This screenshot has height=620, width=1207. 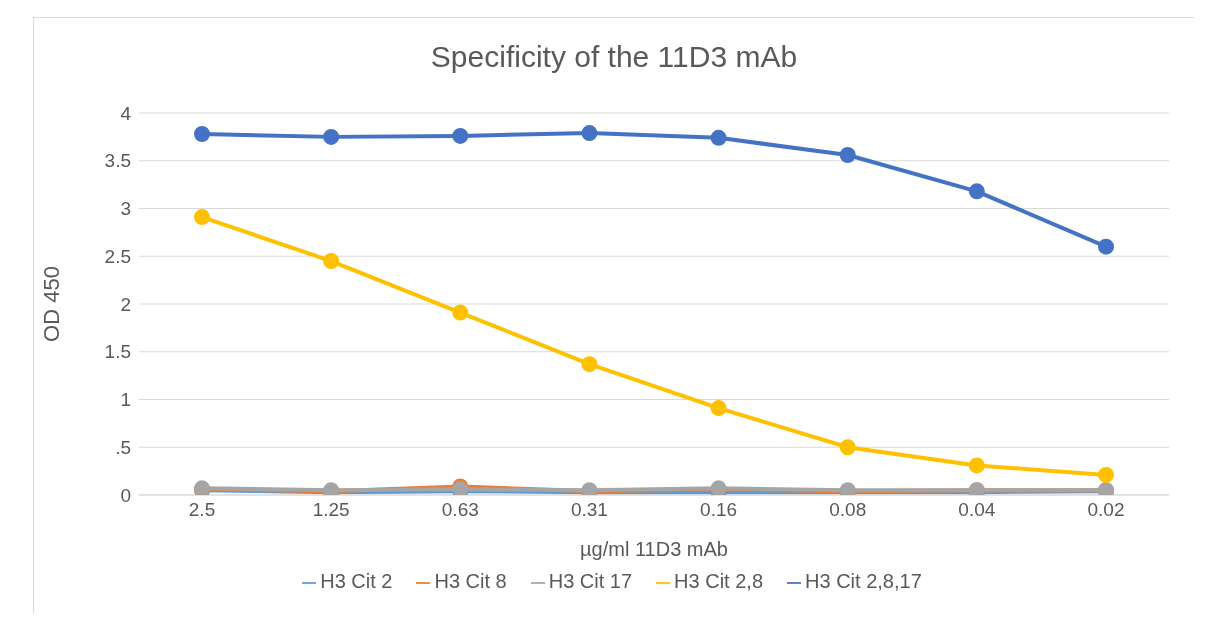 I want to click on y-tick-label: 1.5, so click(x=117, y=352).